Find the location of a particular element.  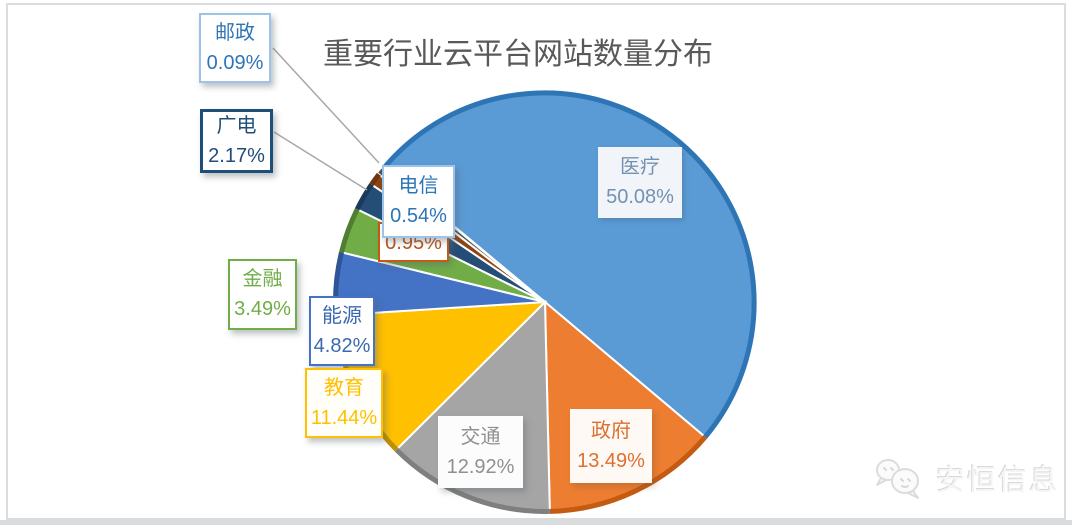

leader-lines-group is located at coordinates (326, 119).